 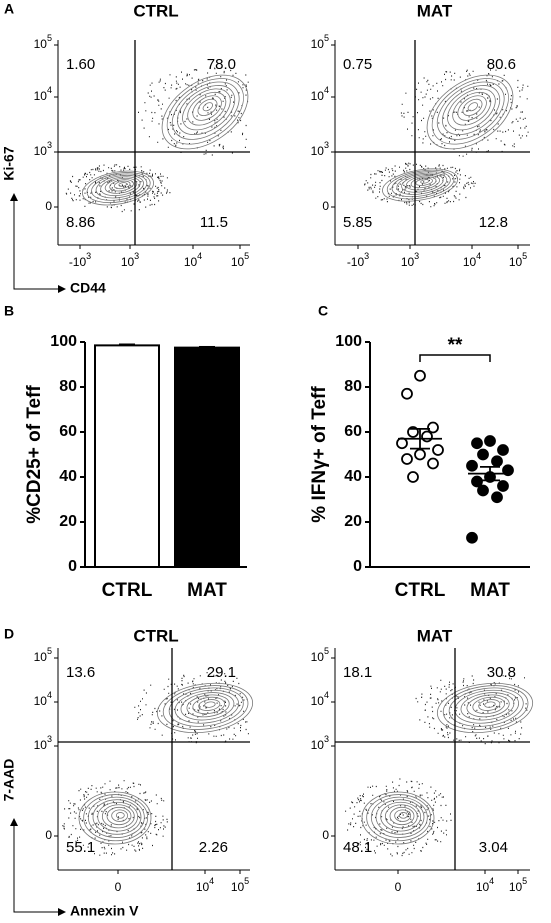 What do you see at coordinates (80, 64) in the screenshot?
I see `quadrant-value: 1.60` at bounding box center [80, 64].